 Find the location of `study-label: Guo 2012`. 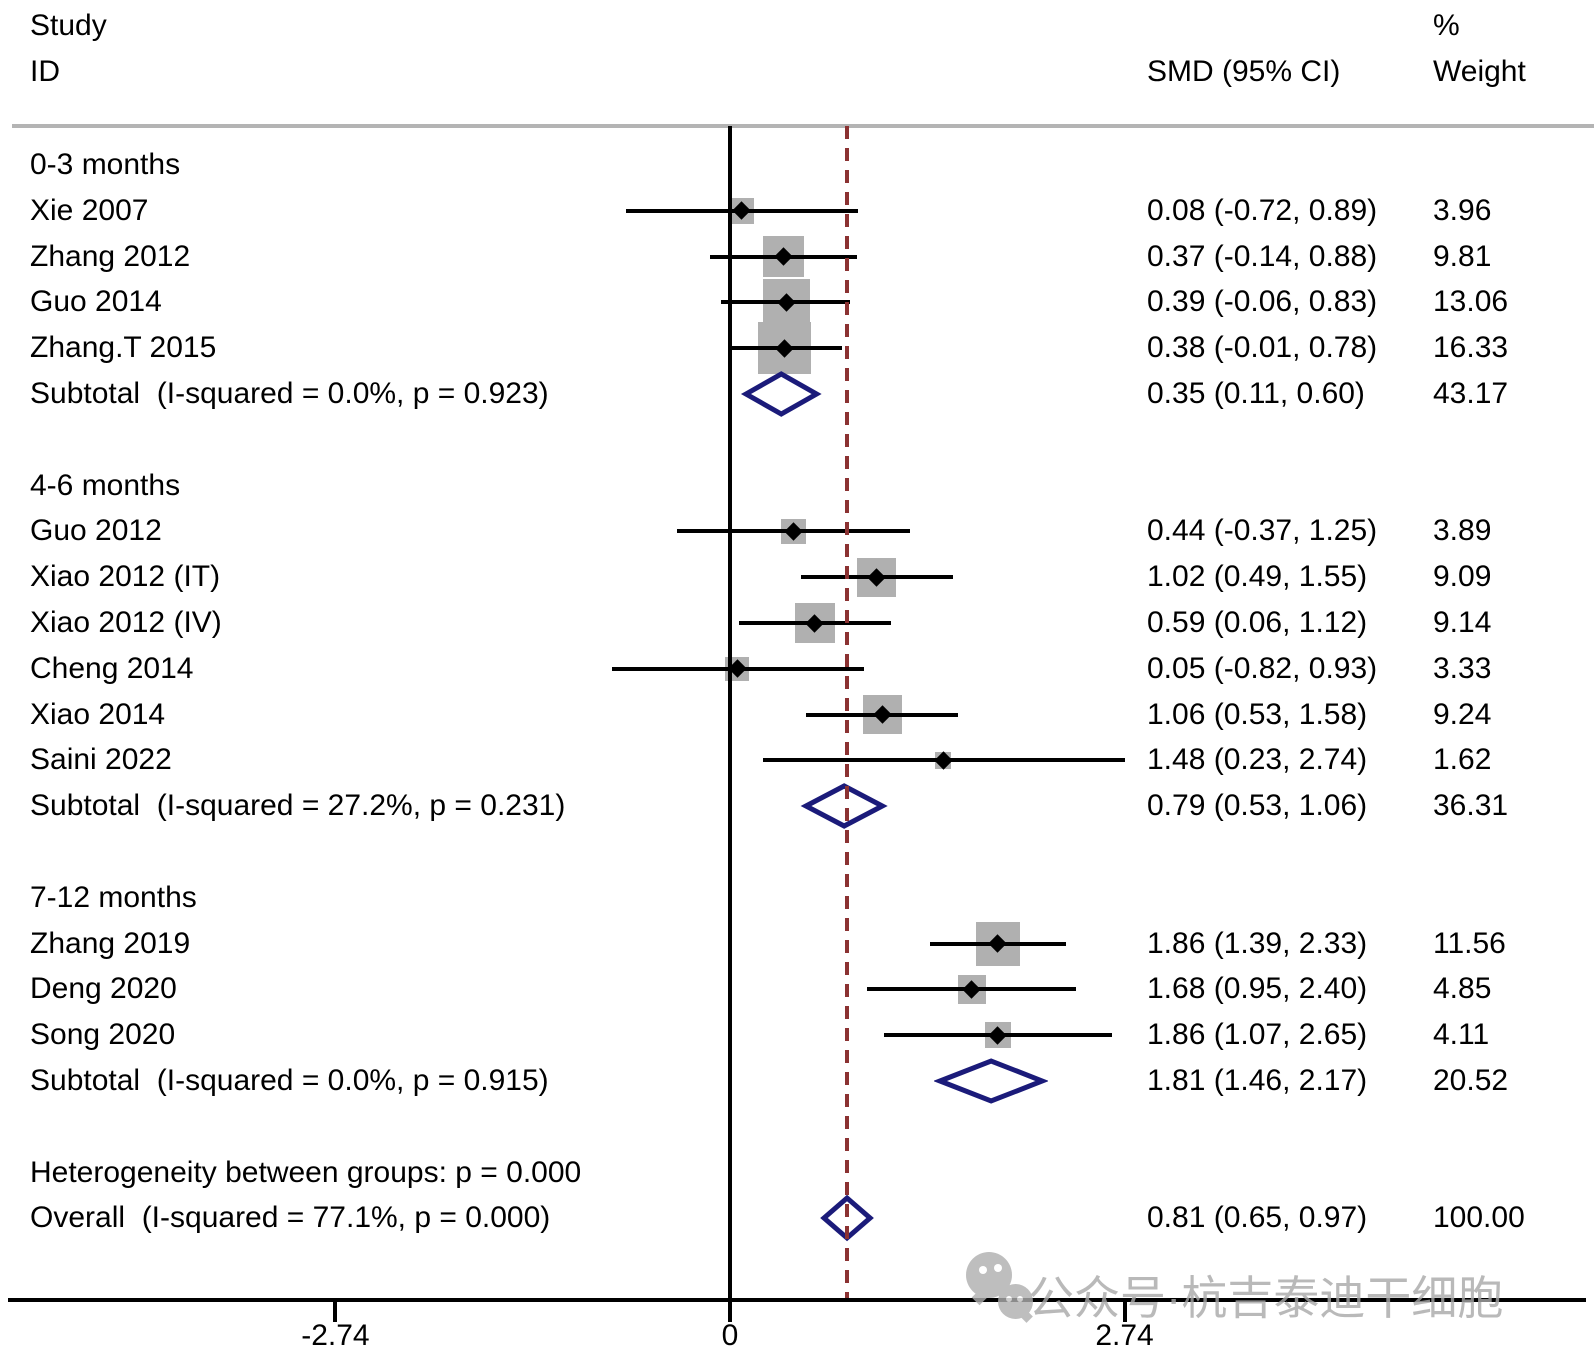

study-label: Guo 2012 is located at coordinates (96, 531).